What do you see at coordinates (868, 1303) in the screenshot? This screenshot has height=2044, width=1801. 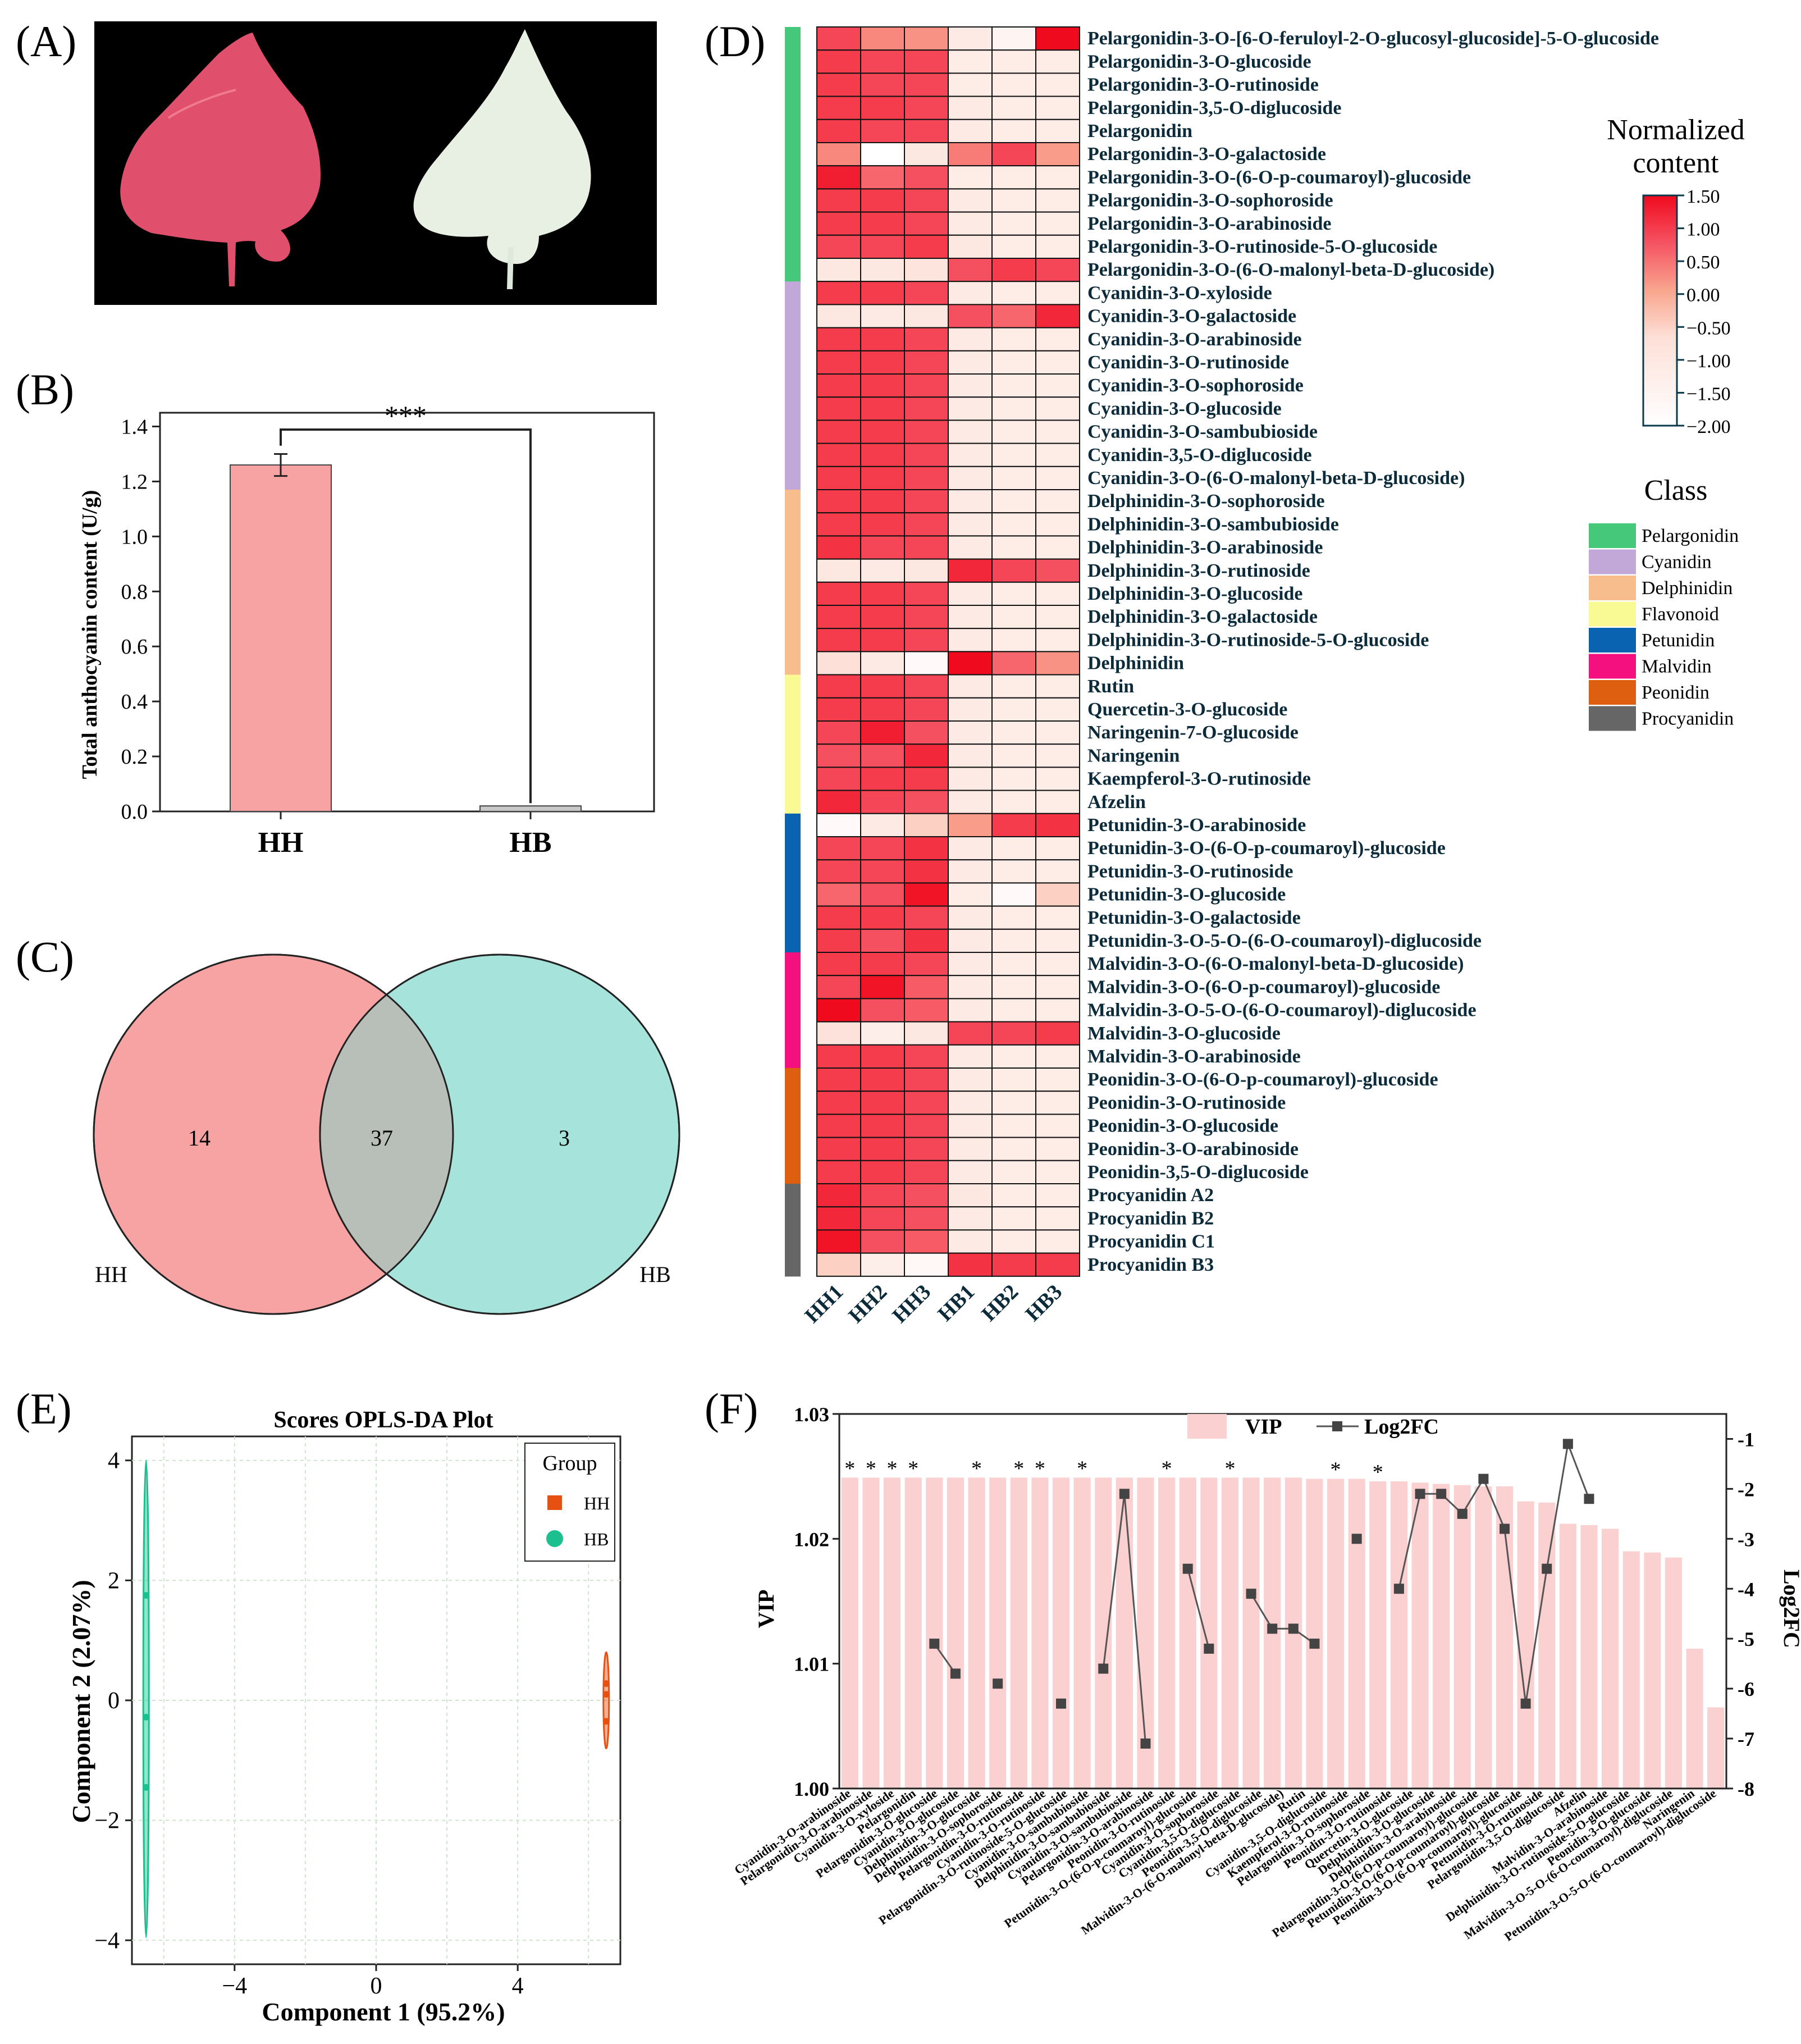 I see `heatmap-column-label: HH2` at bounding box center [868, 1303].